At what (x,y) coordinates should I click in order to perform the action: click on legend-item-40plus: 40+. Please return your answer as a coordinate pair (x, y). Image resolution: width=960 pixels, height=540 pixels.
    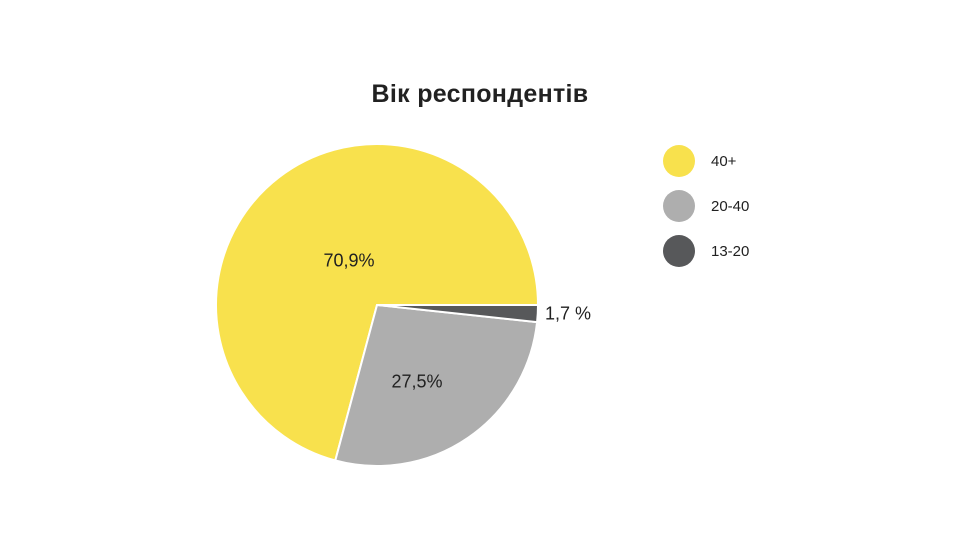
    Looking at the image, I should click on (706, 161).